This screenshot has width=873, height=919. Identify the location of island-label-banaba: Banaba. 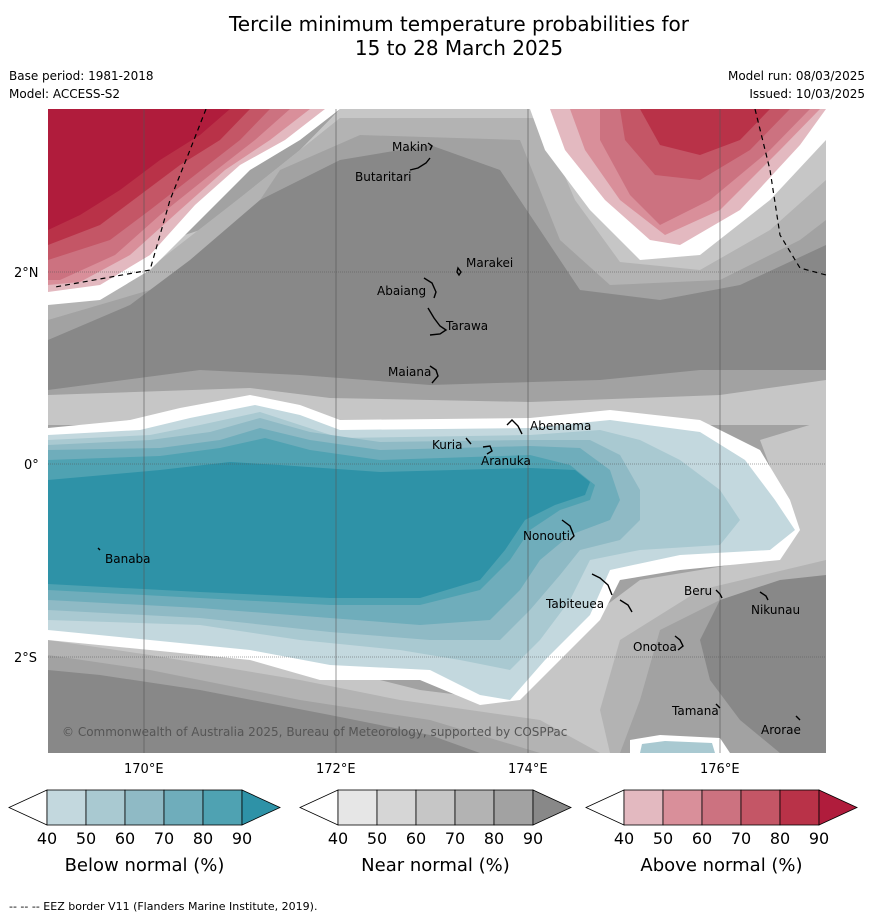
(128, 559).